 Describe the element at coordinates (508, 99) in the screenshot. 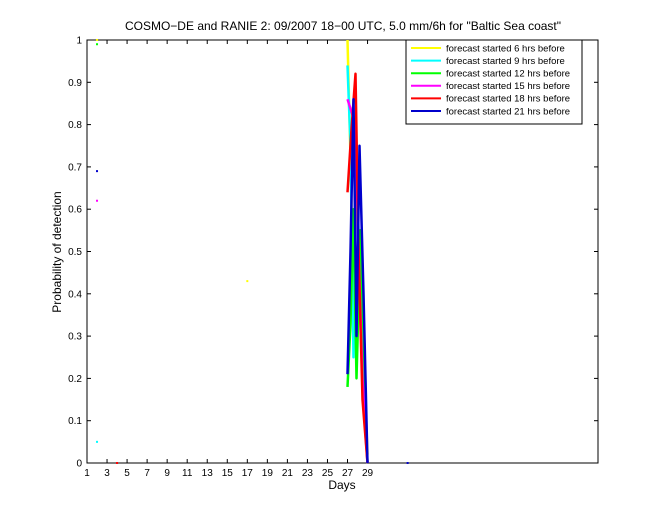

I see `legend-label: forecast started 18 hrs before` at that location.